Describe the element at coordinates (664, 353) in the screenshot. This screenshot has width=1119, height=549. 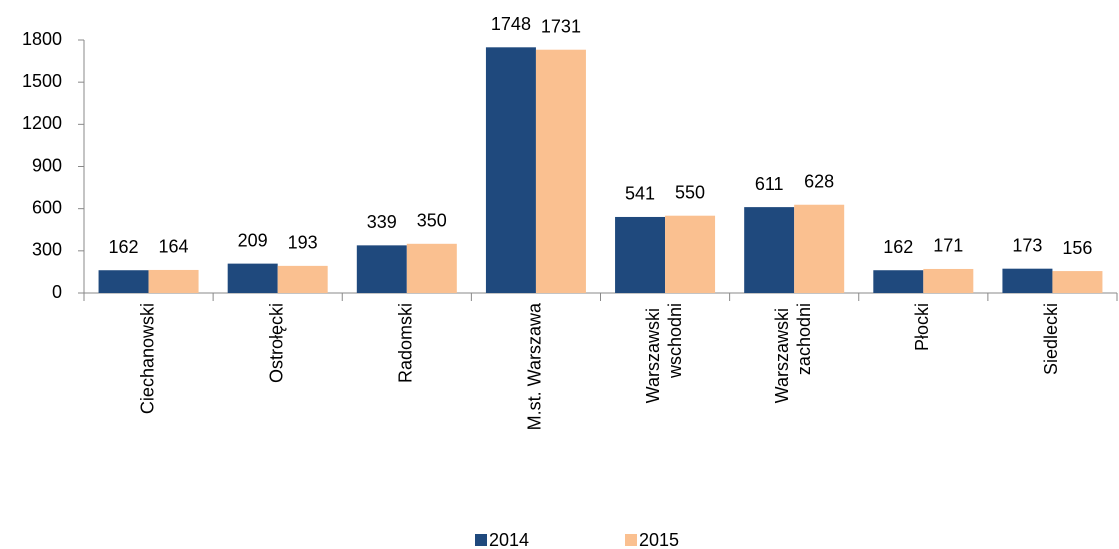
I see `x-tick-label: Warszawski wschodni` at that location.